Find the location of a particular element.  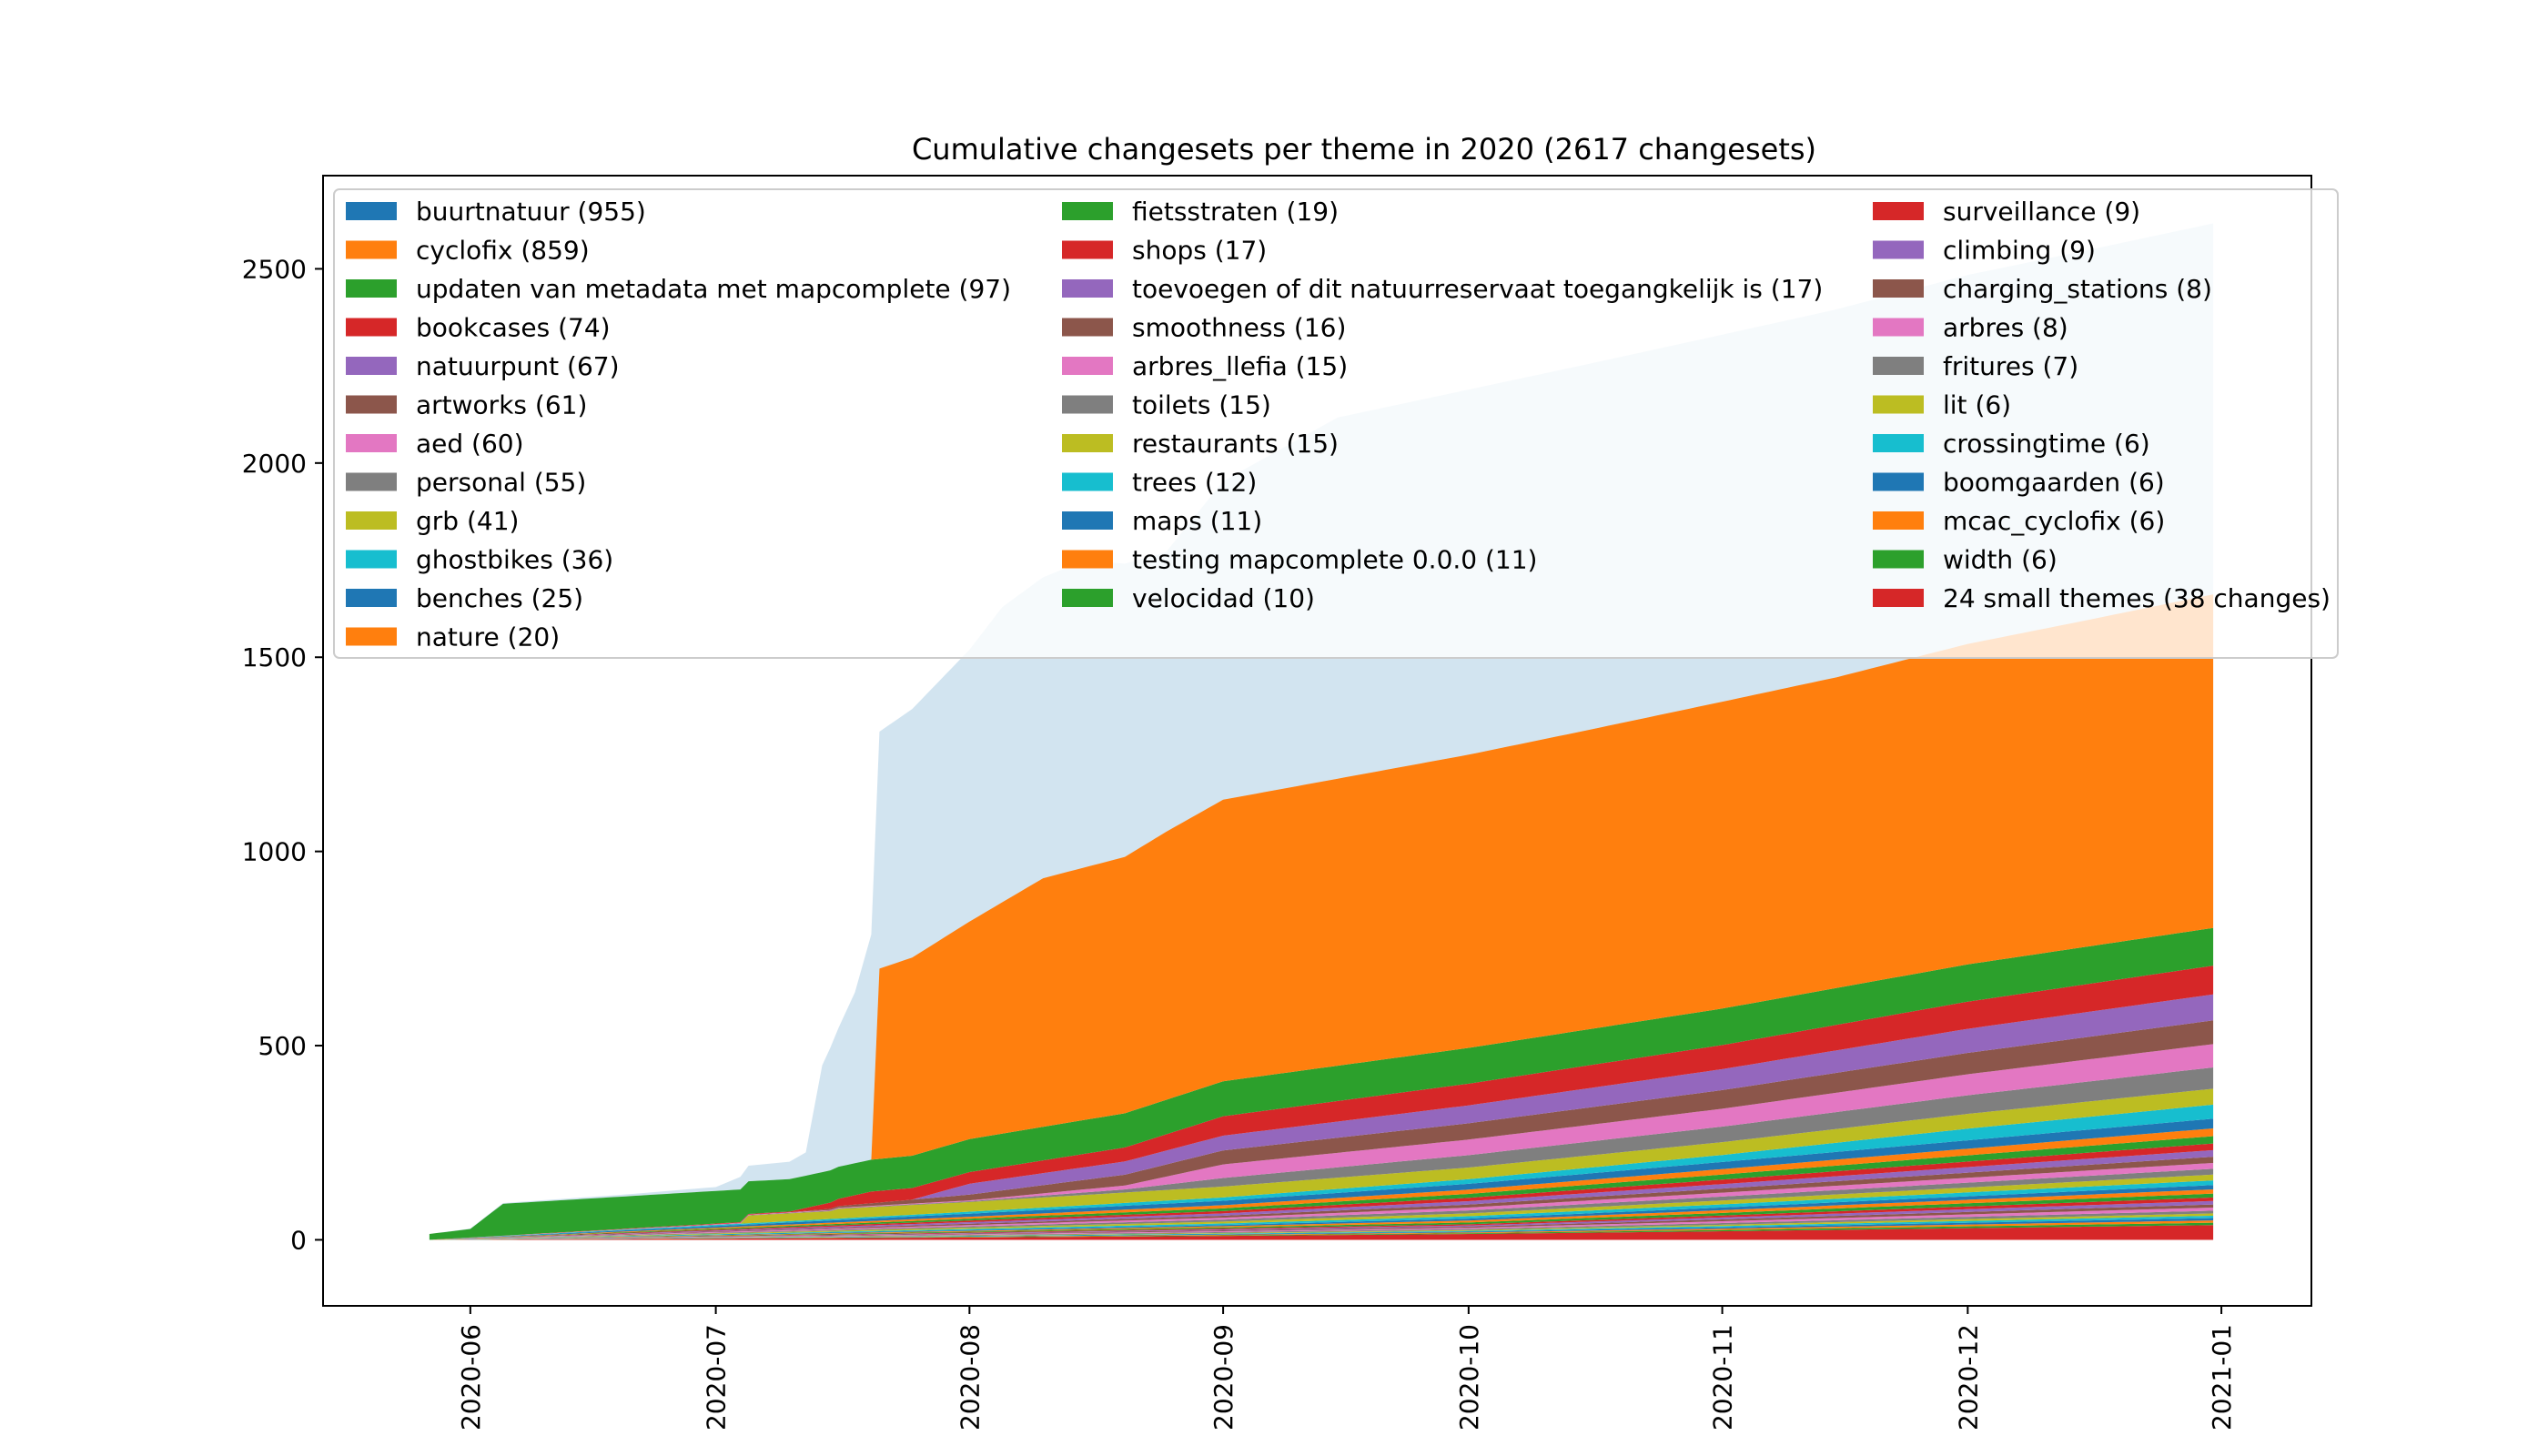

legend-label: fietsstraten (19) is located at coordinates (1236, 212).